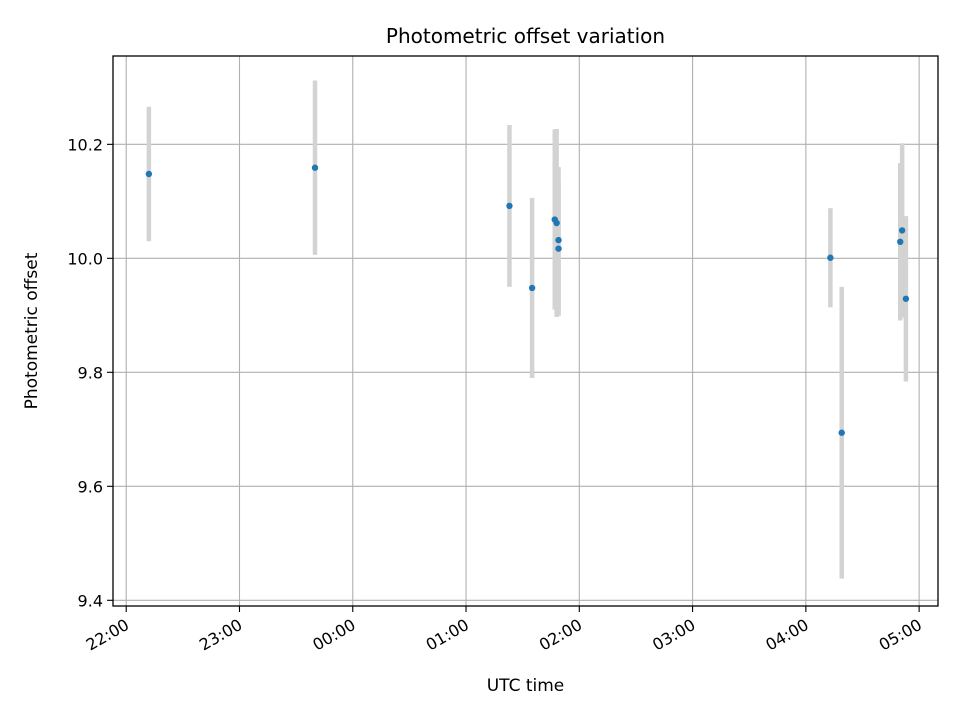  I want to click on chart-title: Photometric offset variation, so click(525, 36).